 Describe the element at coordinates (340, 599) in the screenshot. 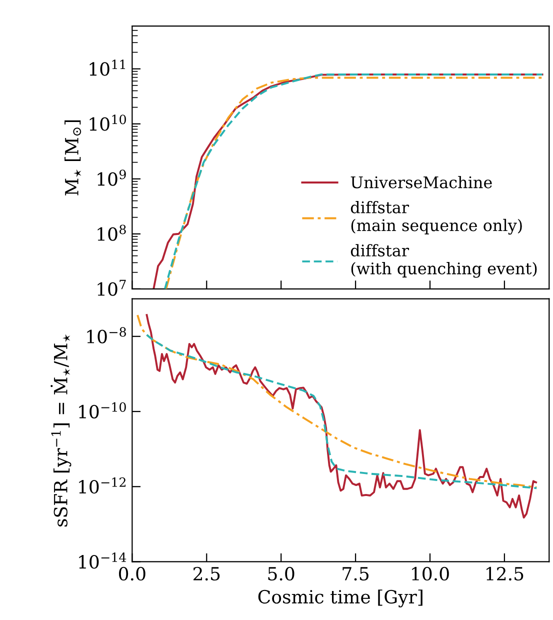

I see `x-axis-title: Cosmic time [Gyr]` at that location.